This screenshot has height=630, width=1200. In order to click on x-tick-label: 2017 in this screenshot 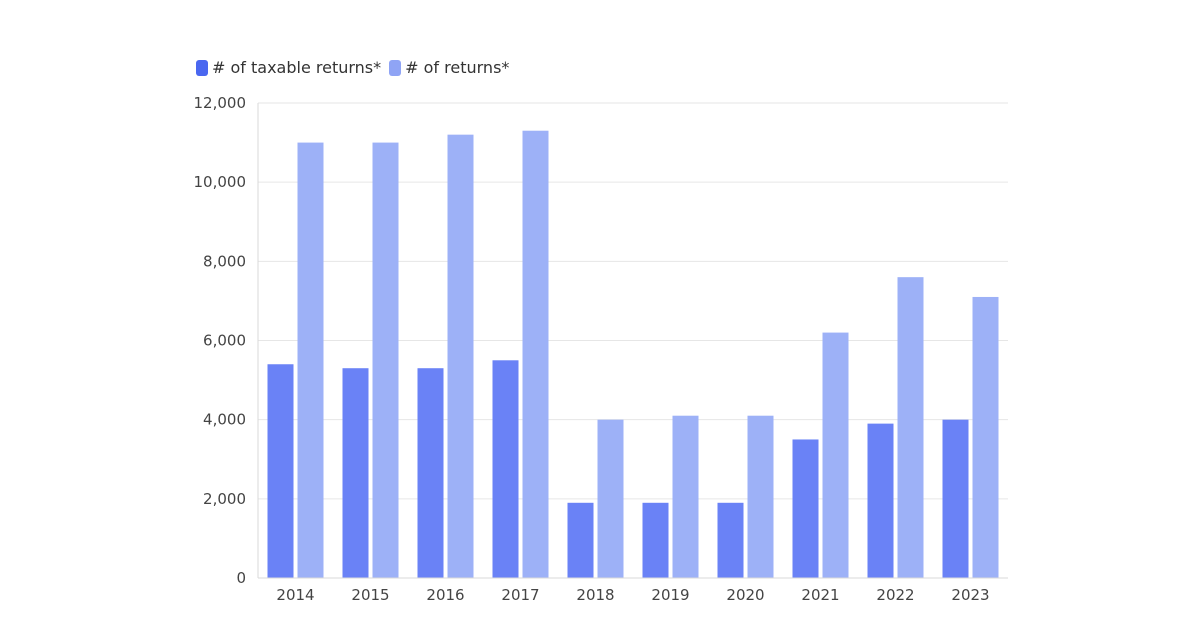, I will do `click(520, 595)`.